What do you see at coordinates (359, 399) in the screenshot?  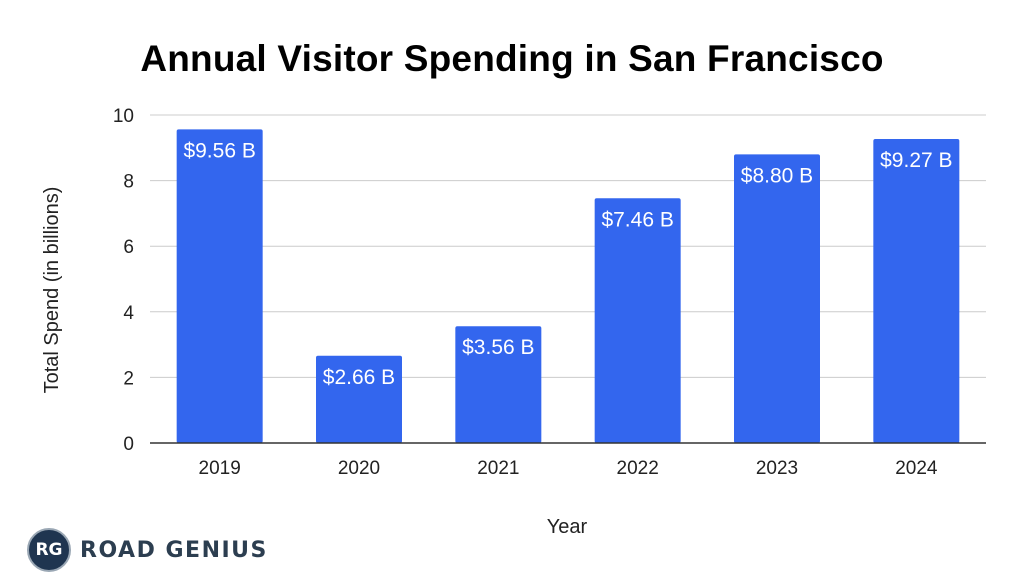 I see `bar-2020` at bounding box center [359, 399].